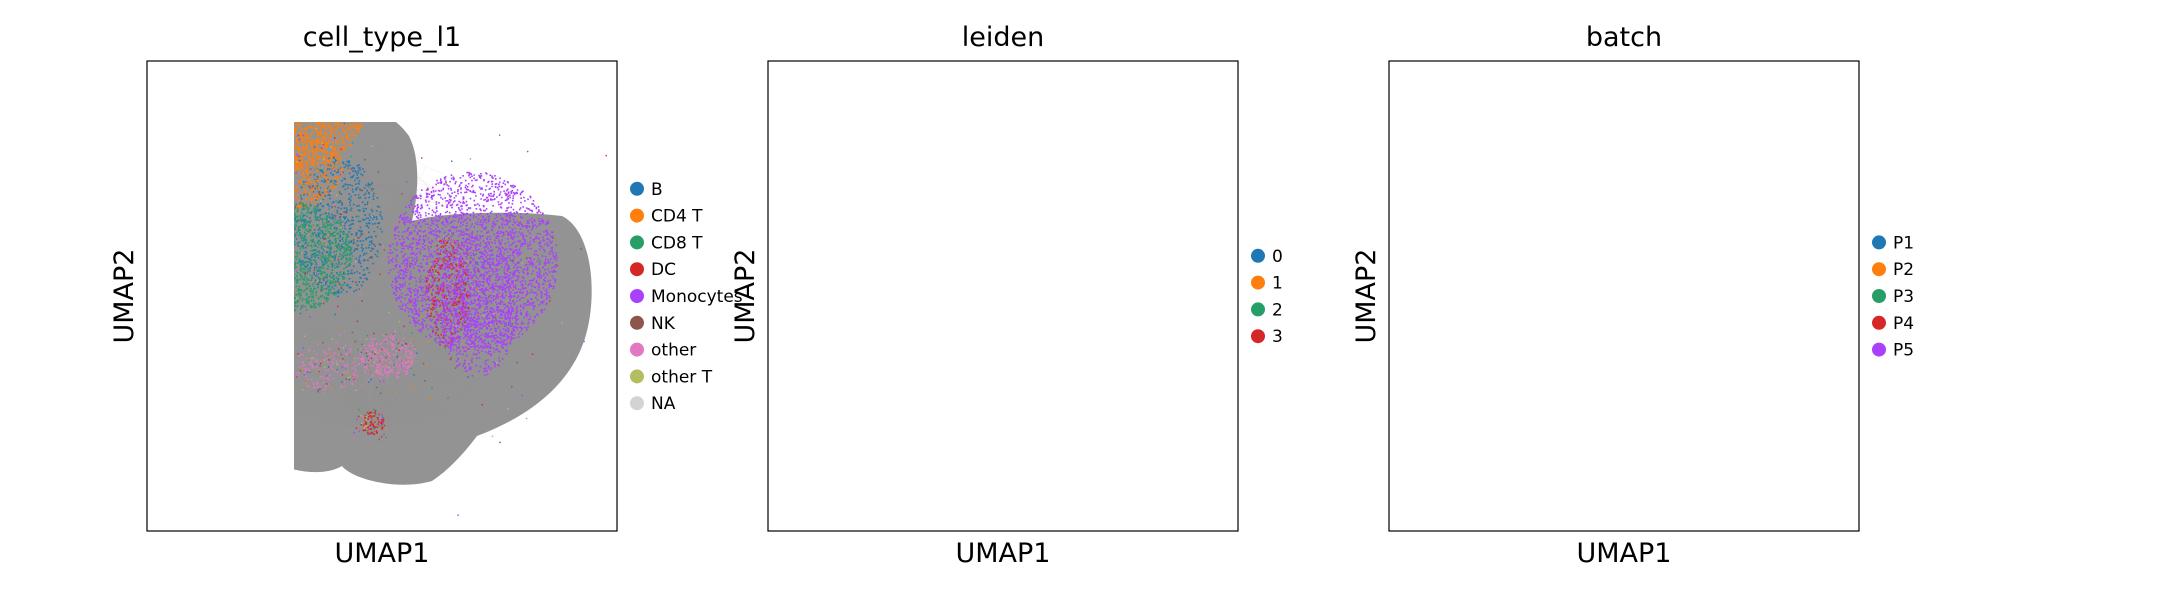  I want to click on legend-item: other, so click(663, 351).